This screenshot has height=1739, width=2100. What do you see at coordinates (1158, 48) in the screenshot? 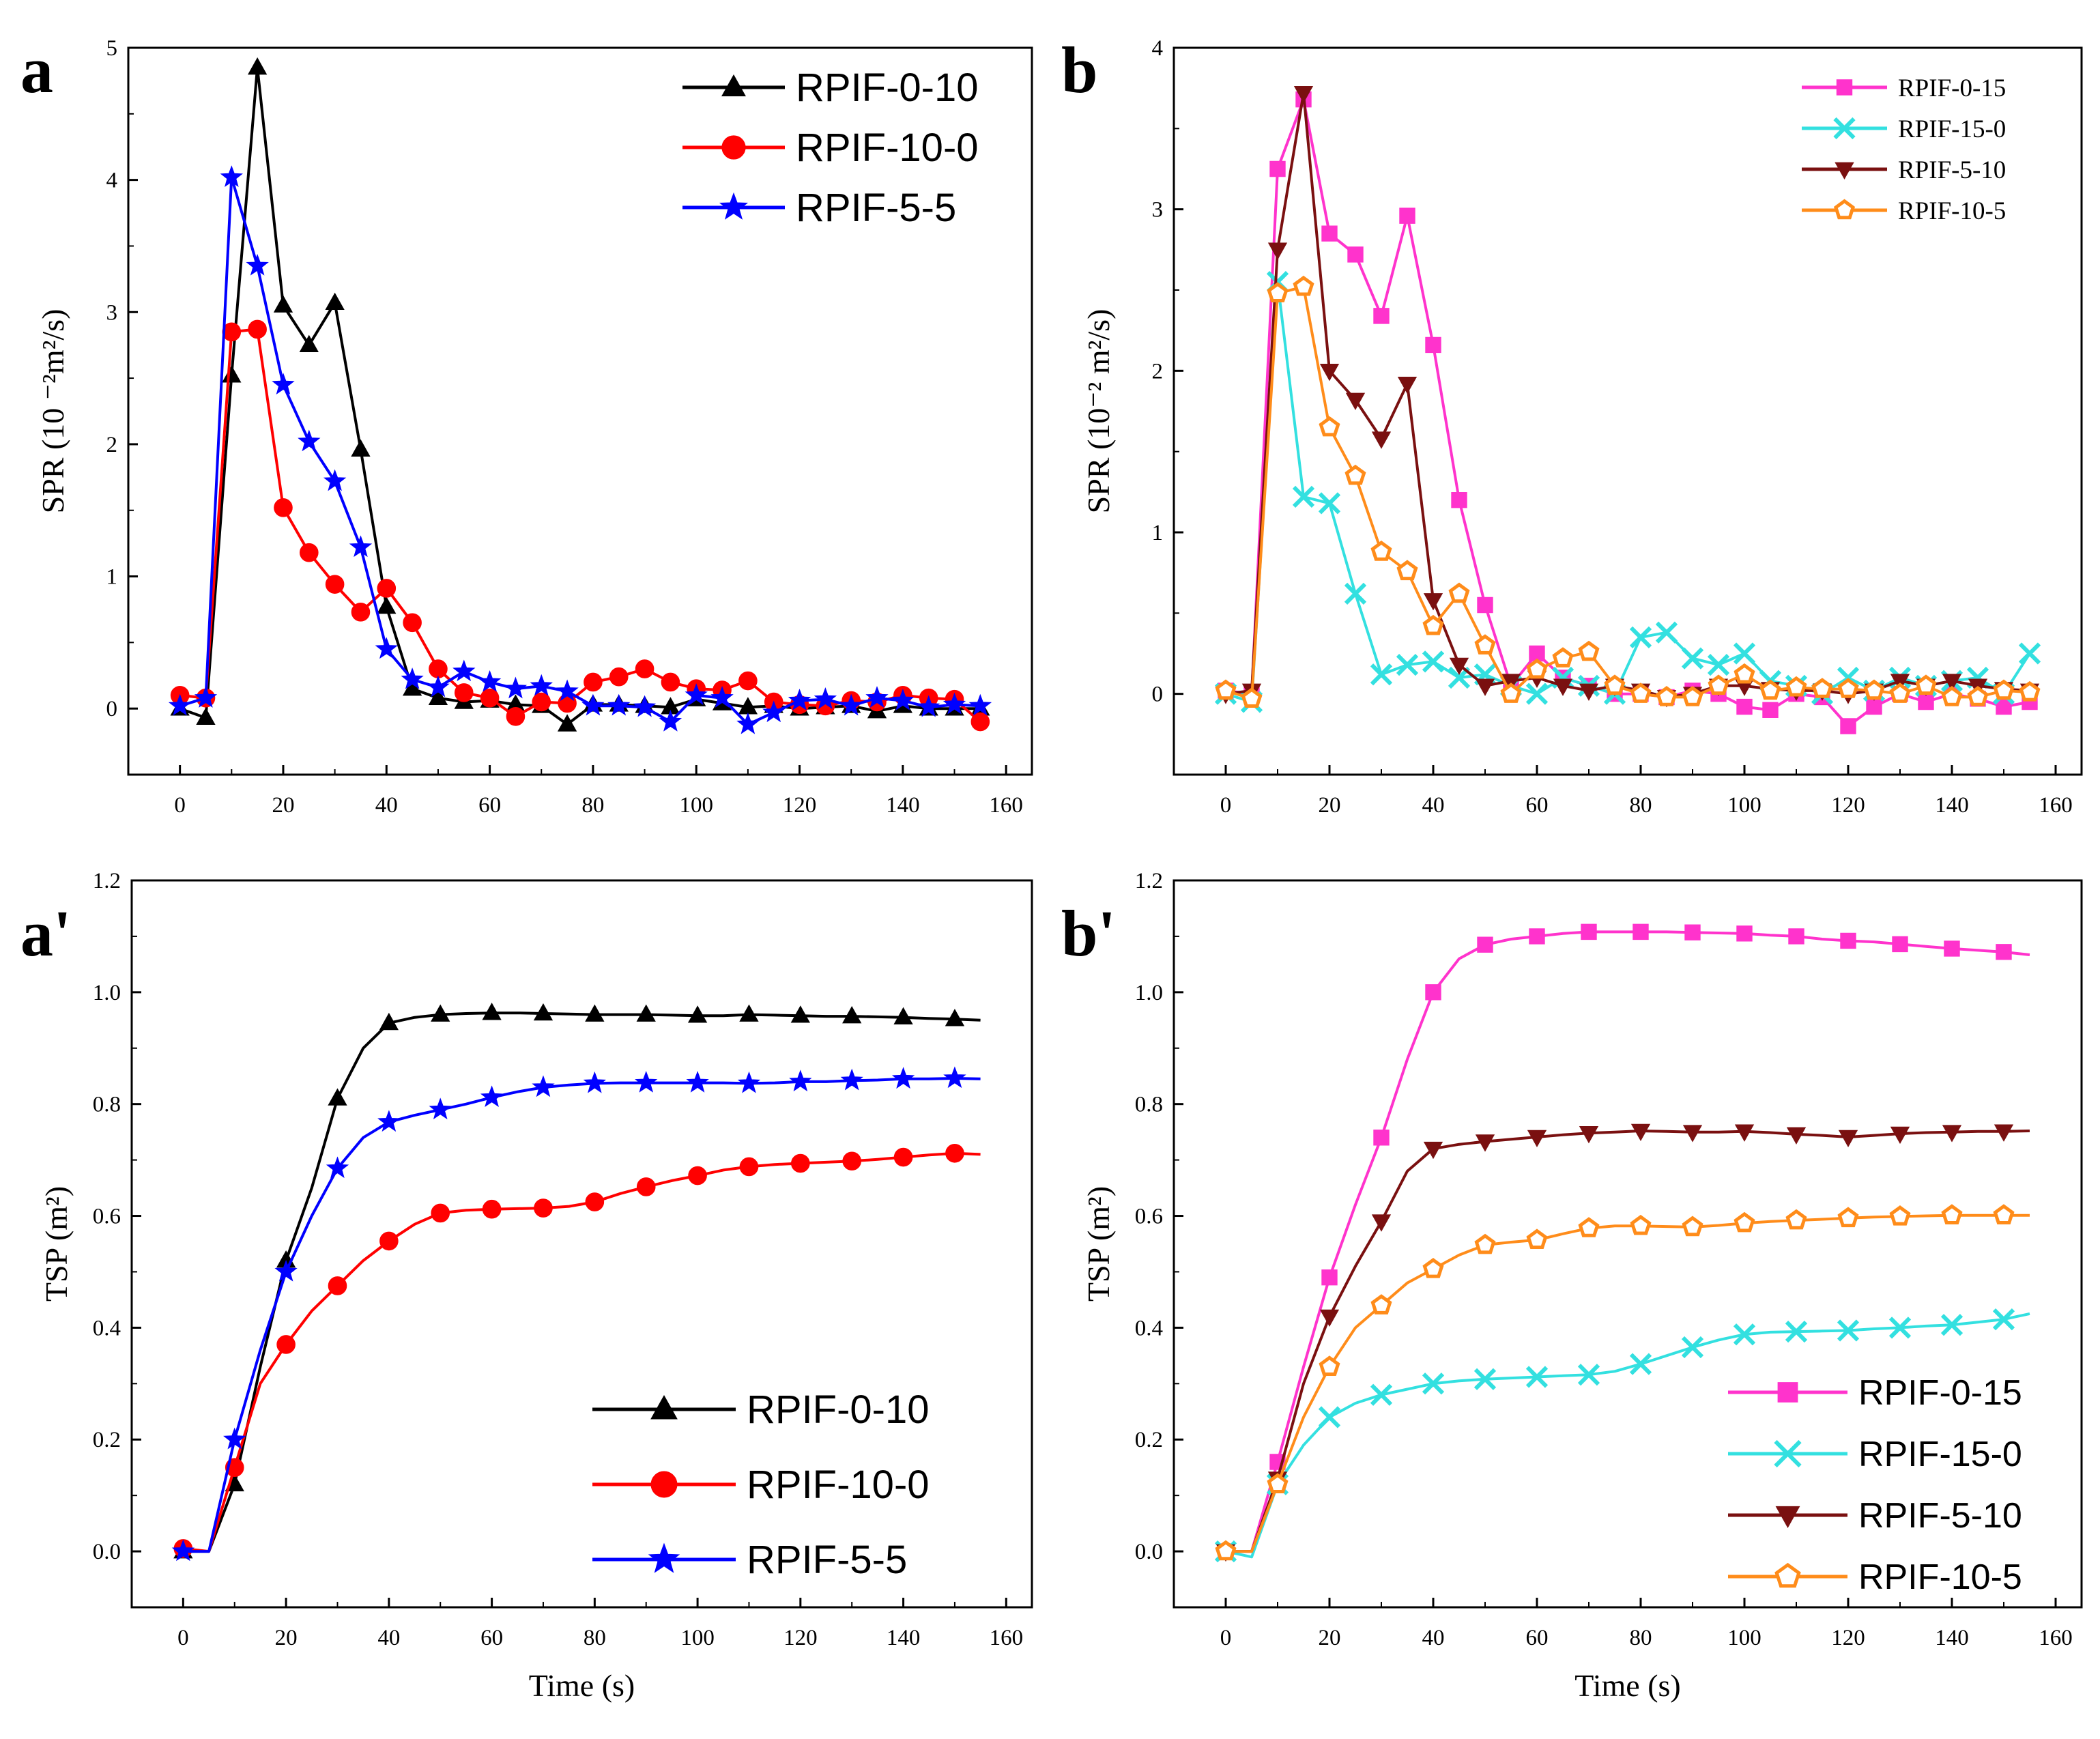
I see `y-tick-label: 4` at bounding box center [1158, 48].